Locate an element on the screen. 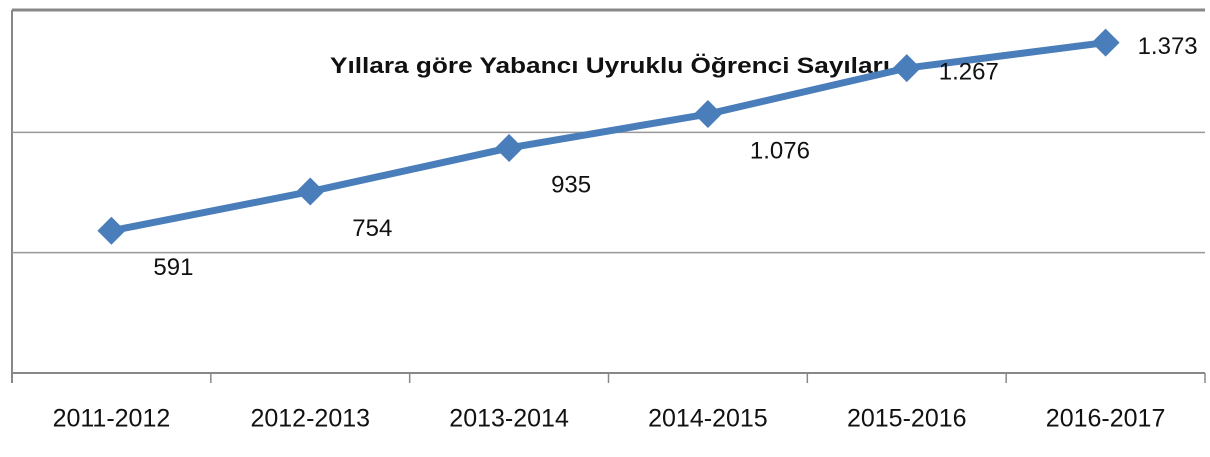 The height and width of the screenshot is (457, 1210). x-tick-label: 2013-2014 is located at coordinates (509, 419).